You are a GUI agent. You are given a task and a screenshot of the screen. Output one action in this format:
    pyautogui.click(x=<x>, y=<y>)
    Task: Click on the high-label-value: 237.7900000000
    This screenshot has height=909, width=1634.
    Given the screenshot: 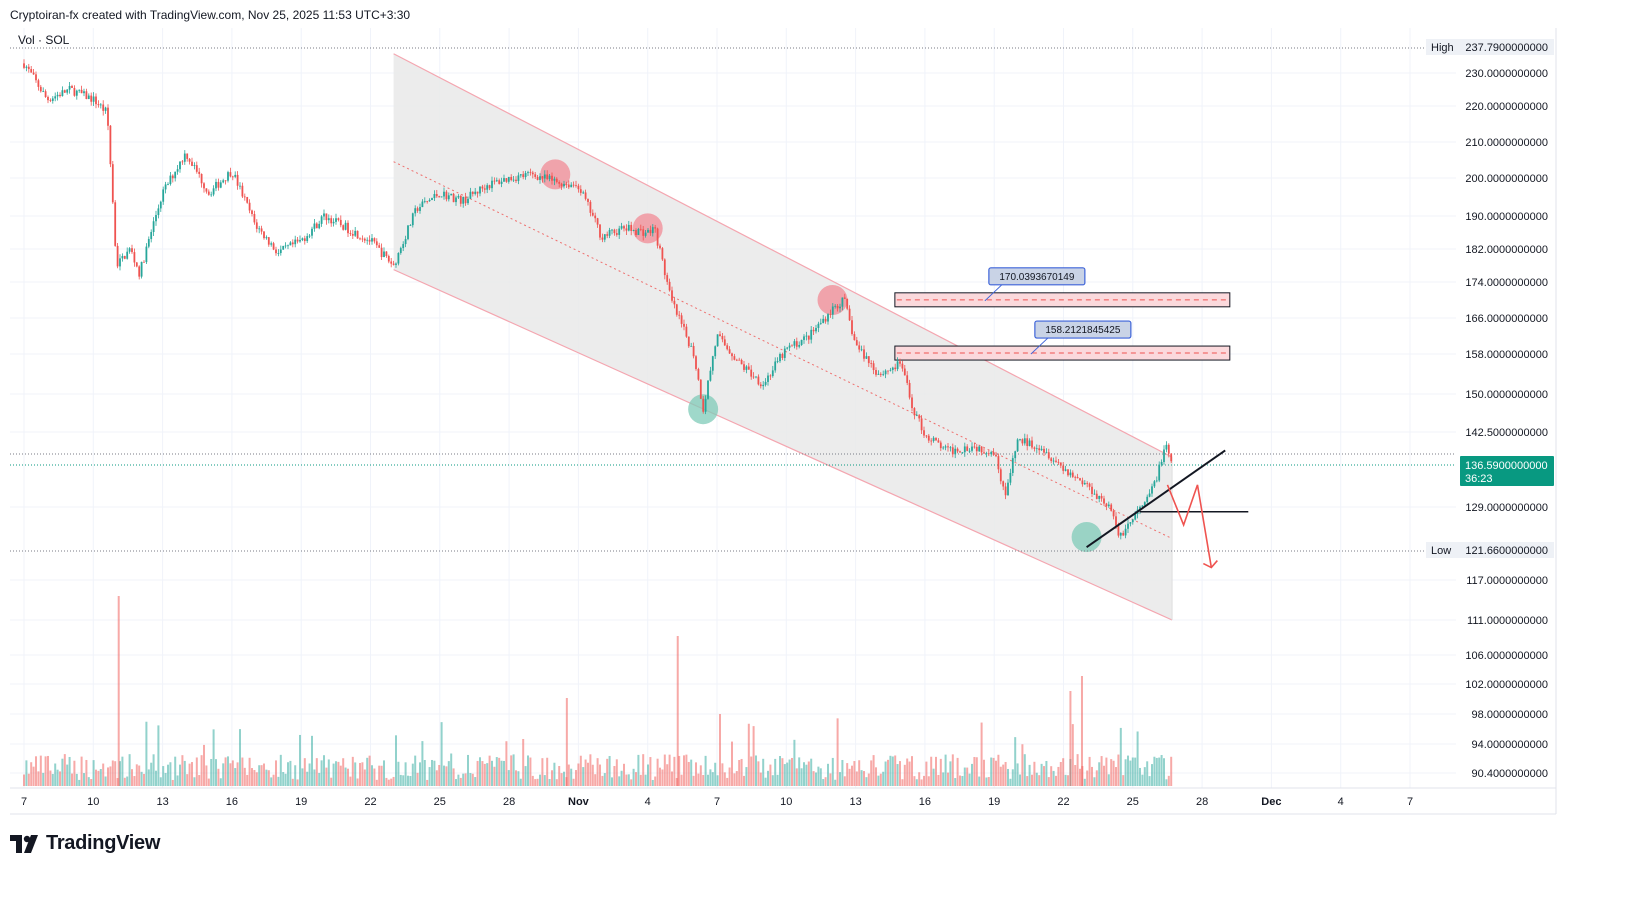 What is the action you would take?
    pyautogui.click(x=1506, y=48)
    